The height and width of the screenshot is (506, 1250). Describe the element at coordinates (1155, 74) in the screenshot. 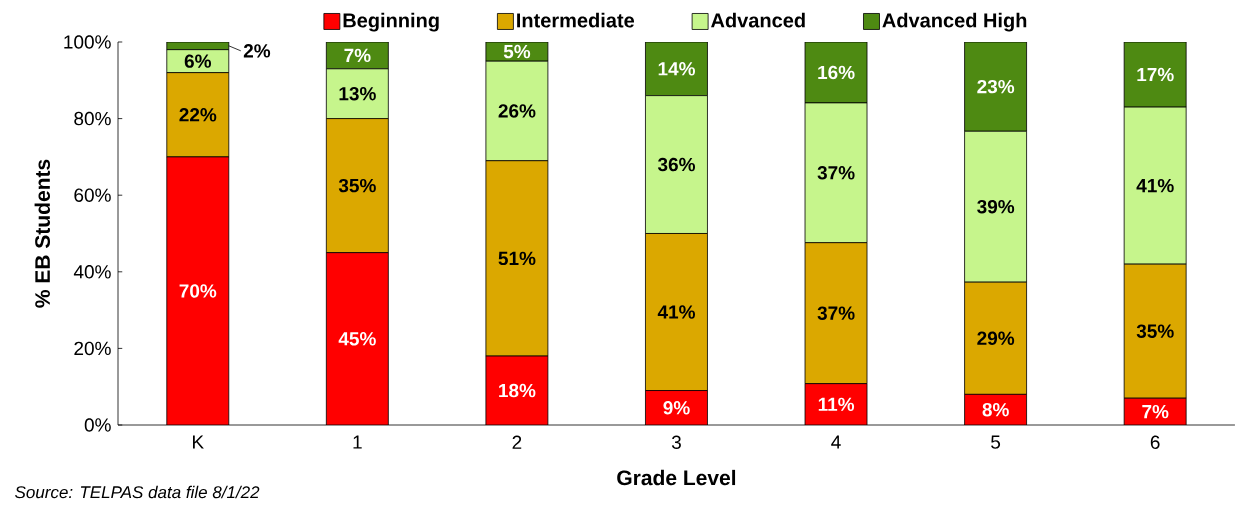

I see `data-label: 17%` at that location.